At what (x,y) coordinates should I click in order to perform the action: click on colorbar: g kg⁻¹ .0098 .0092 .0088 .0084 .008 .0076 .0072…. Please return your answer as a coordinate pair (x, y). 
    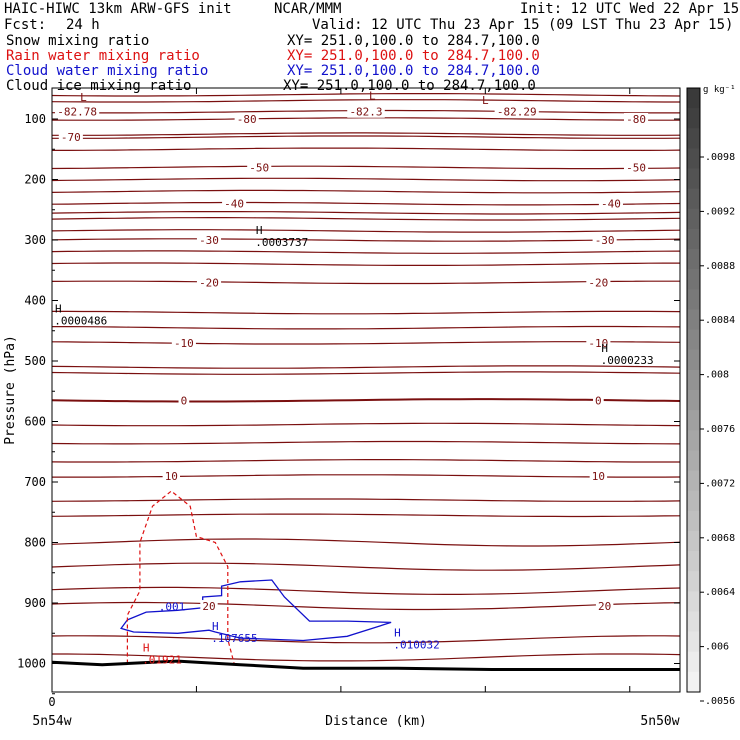
    Looking at the image, I should click on (711, 396).